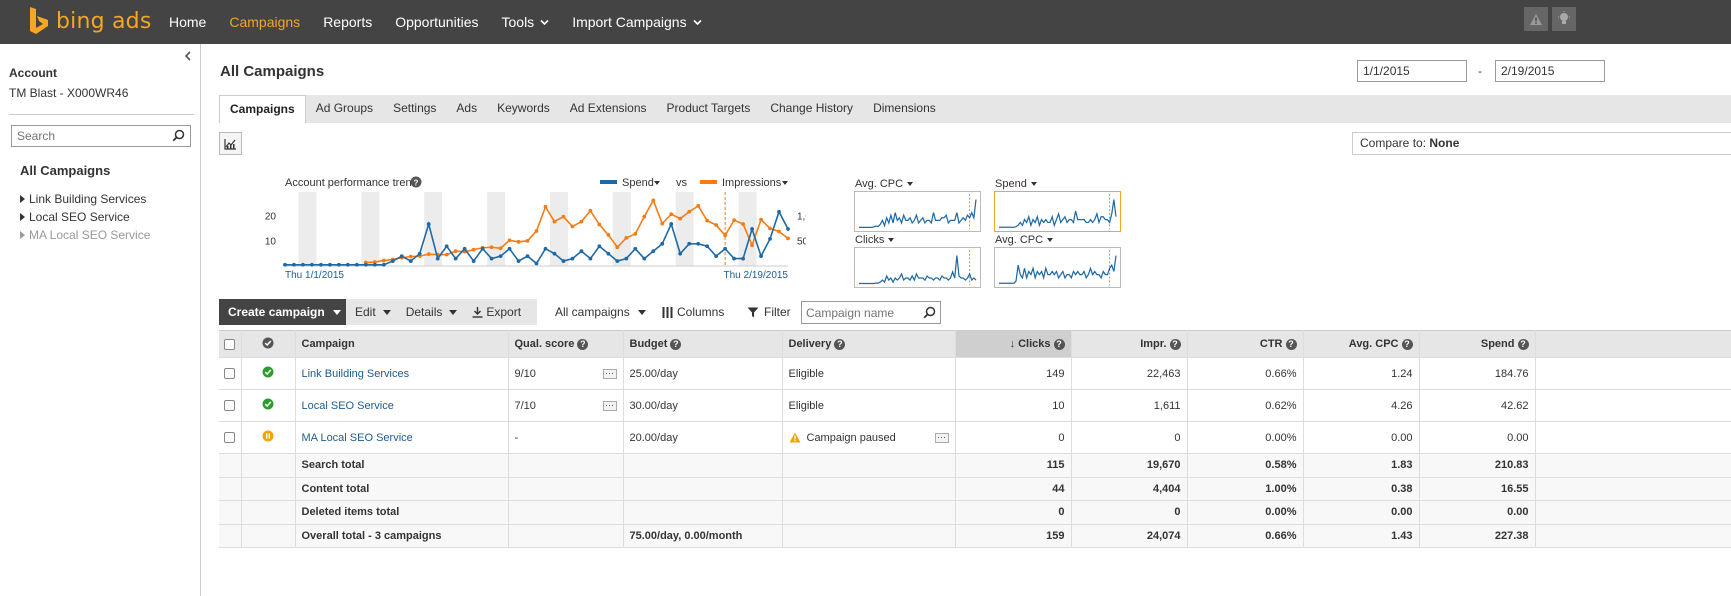  Describe the element at coordinates (282, 312) in the screenshot. I see `create-campaign-button: Create campaign` at that location.